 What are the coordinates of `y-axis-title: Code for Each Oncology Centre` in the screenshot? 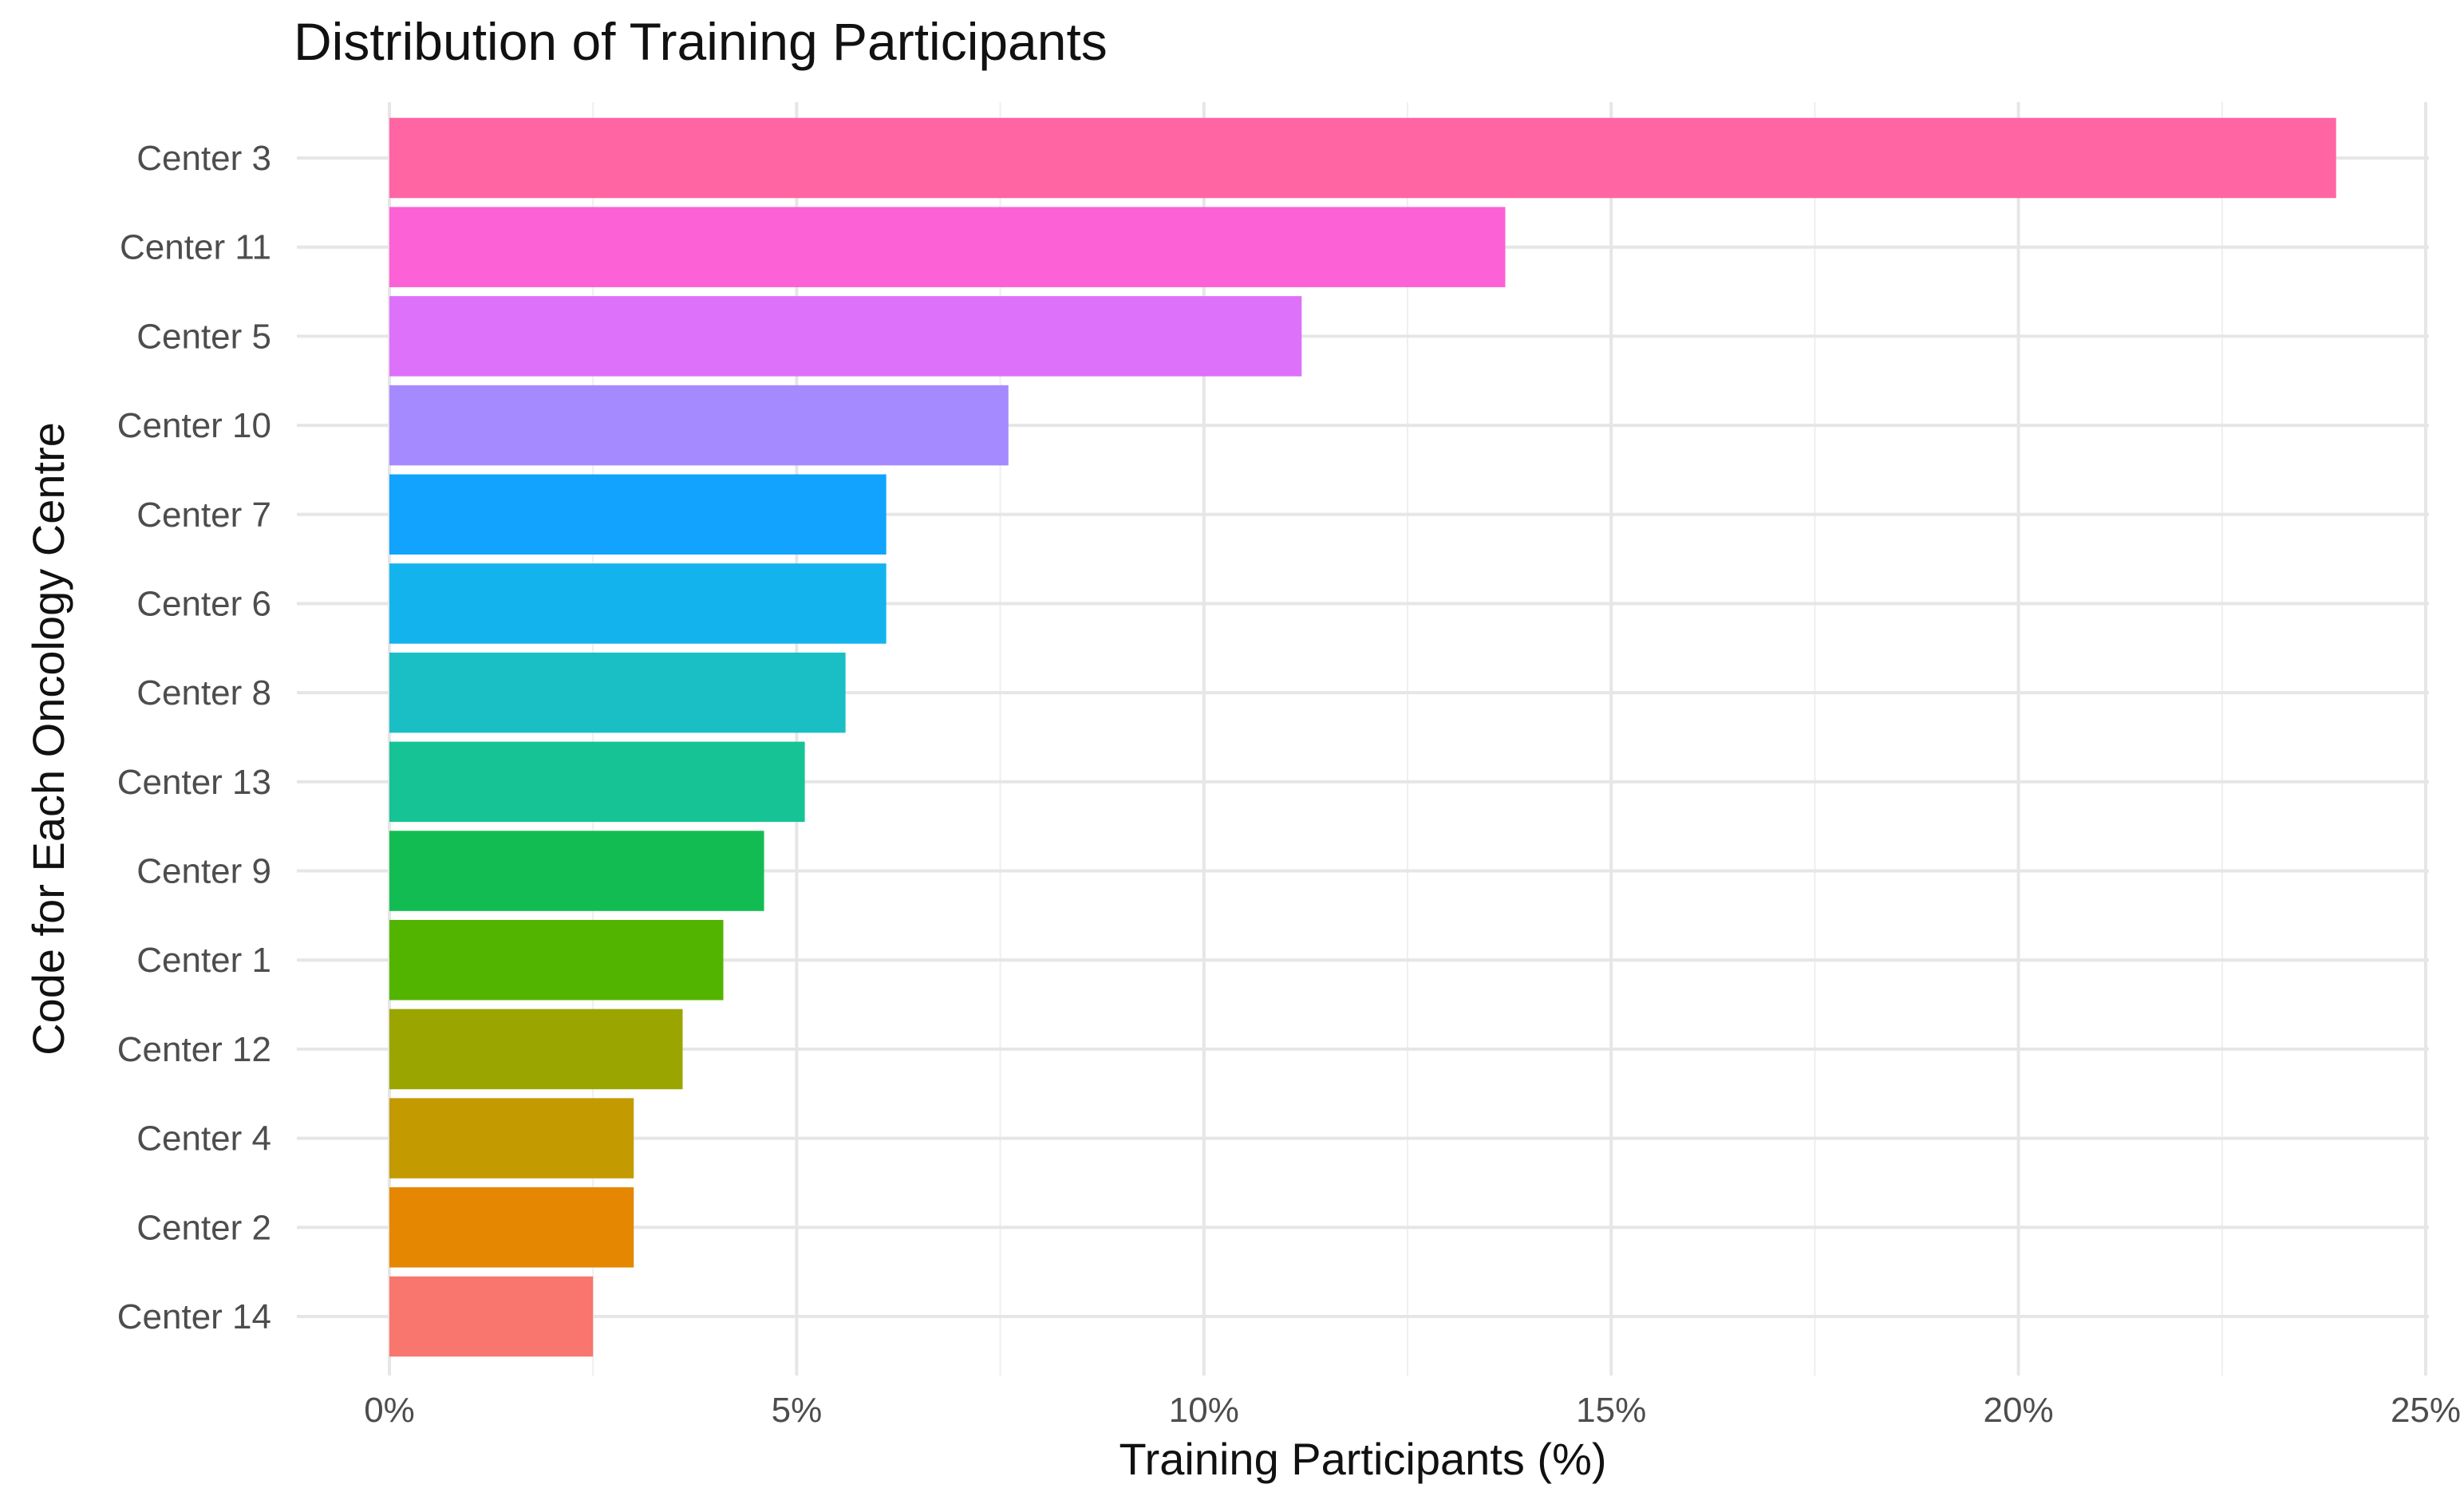 It's located at (48, 739).